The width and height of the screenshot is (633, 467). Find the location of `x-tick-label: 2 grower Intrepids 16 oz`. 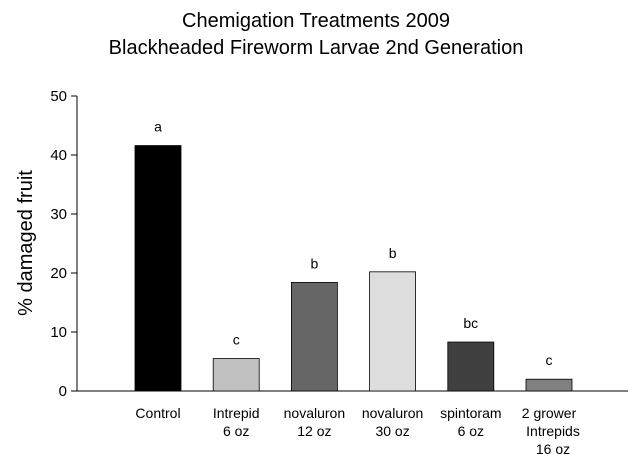

x-tick-label: 2 grower Intrepids 16 oz is located at coordinates (551, 431).